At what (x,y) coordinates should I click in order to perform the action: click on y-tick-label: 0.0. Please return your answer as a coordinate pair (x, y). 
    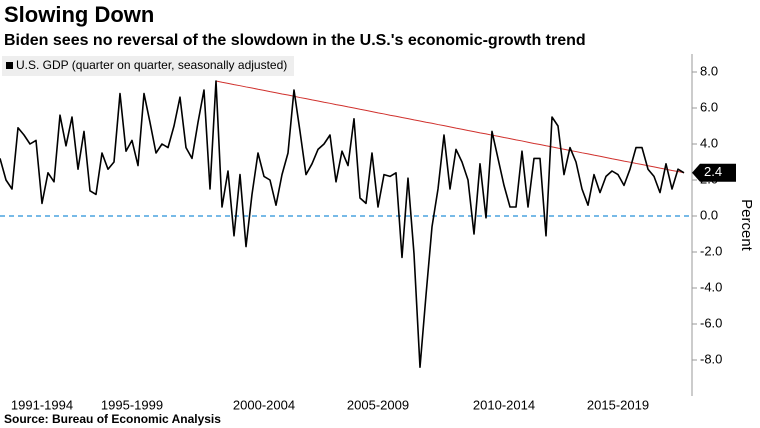
    Looking at the image, I should click on (709, 214).